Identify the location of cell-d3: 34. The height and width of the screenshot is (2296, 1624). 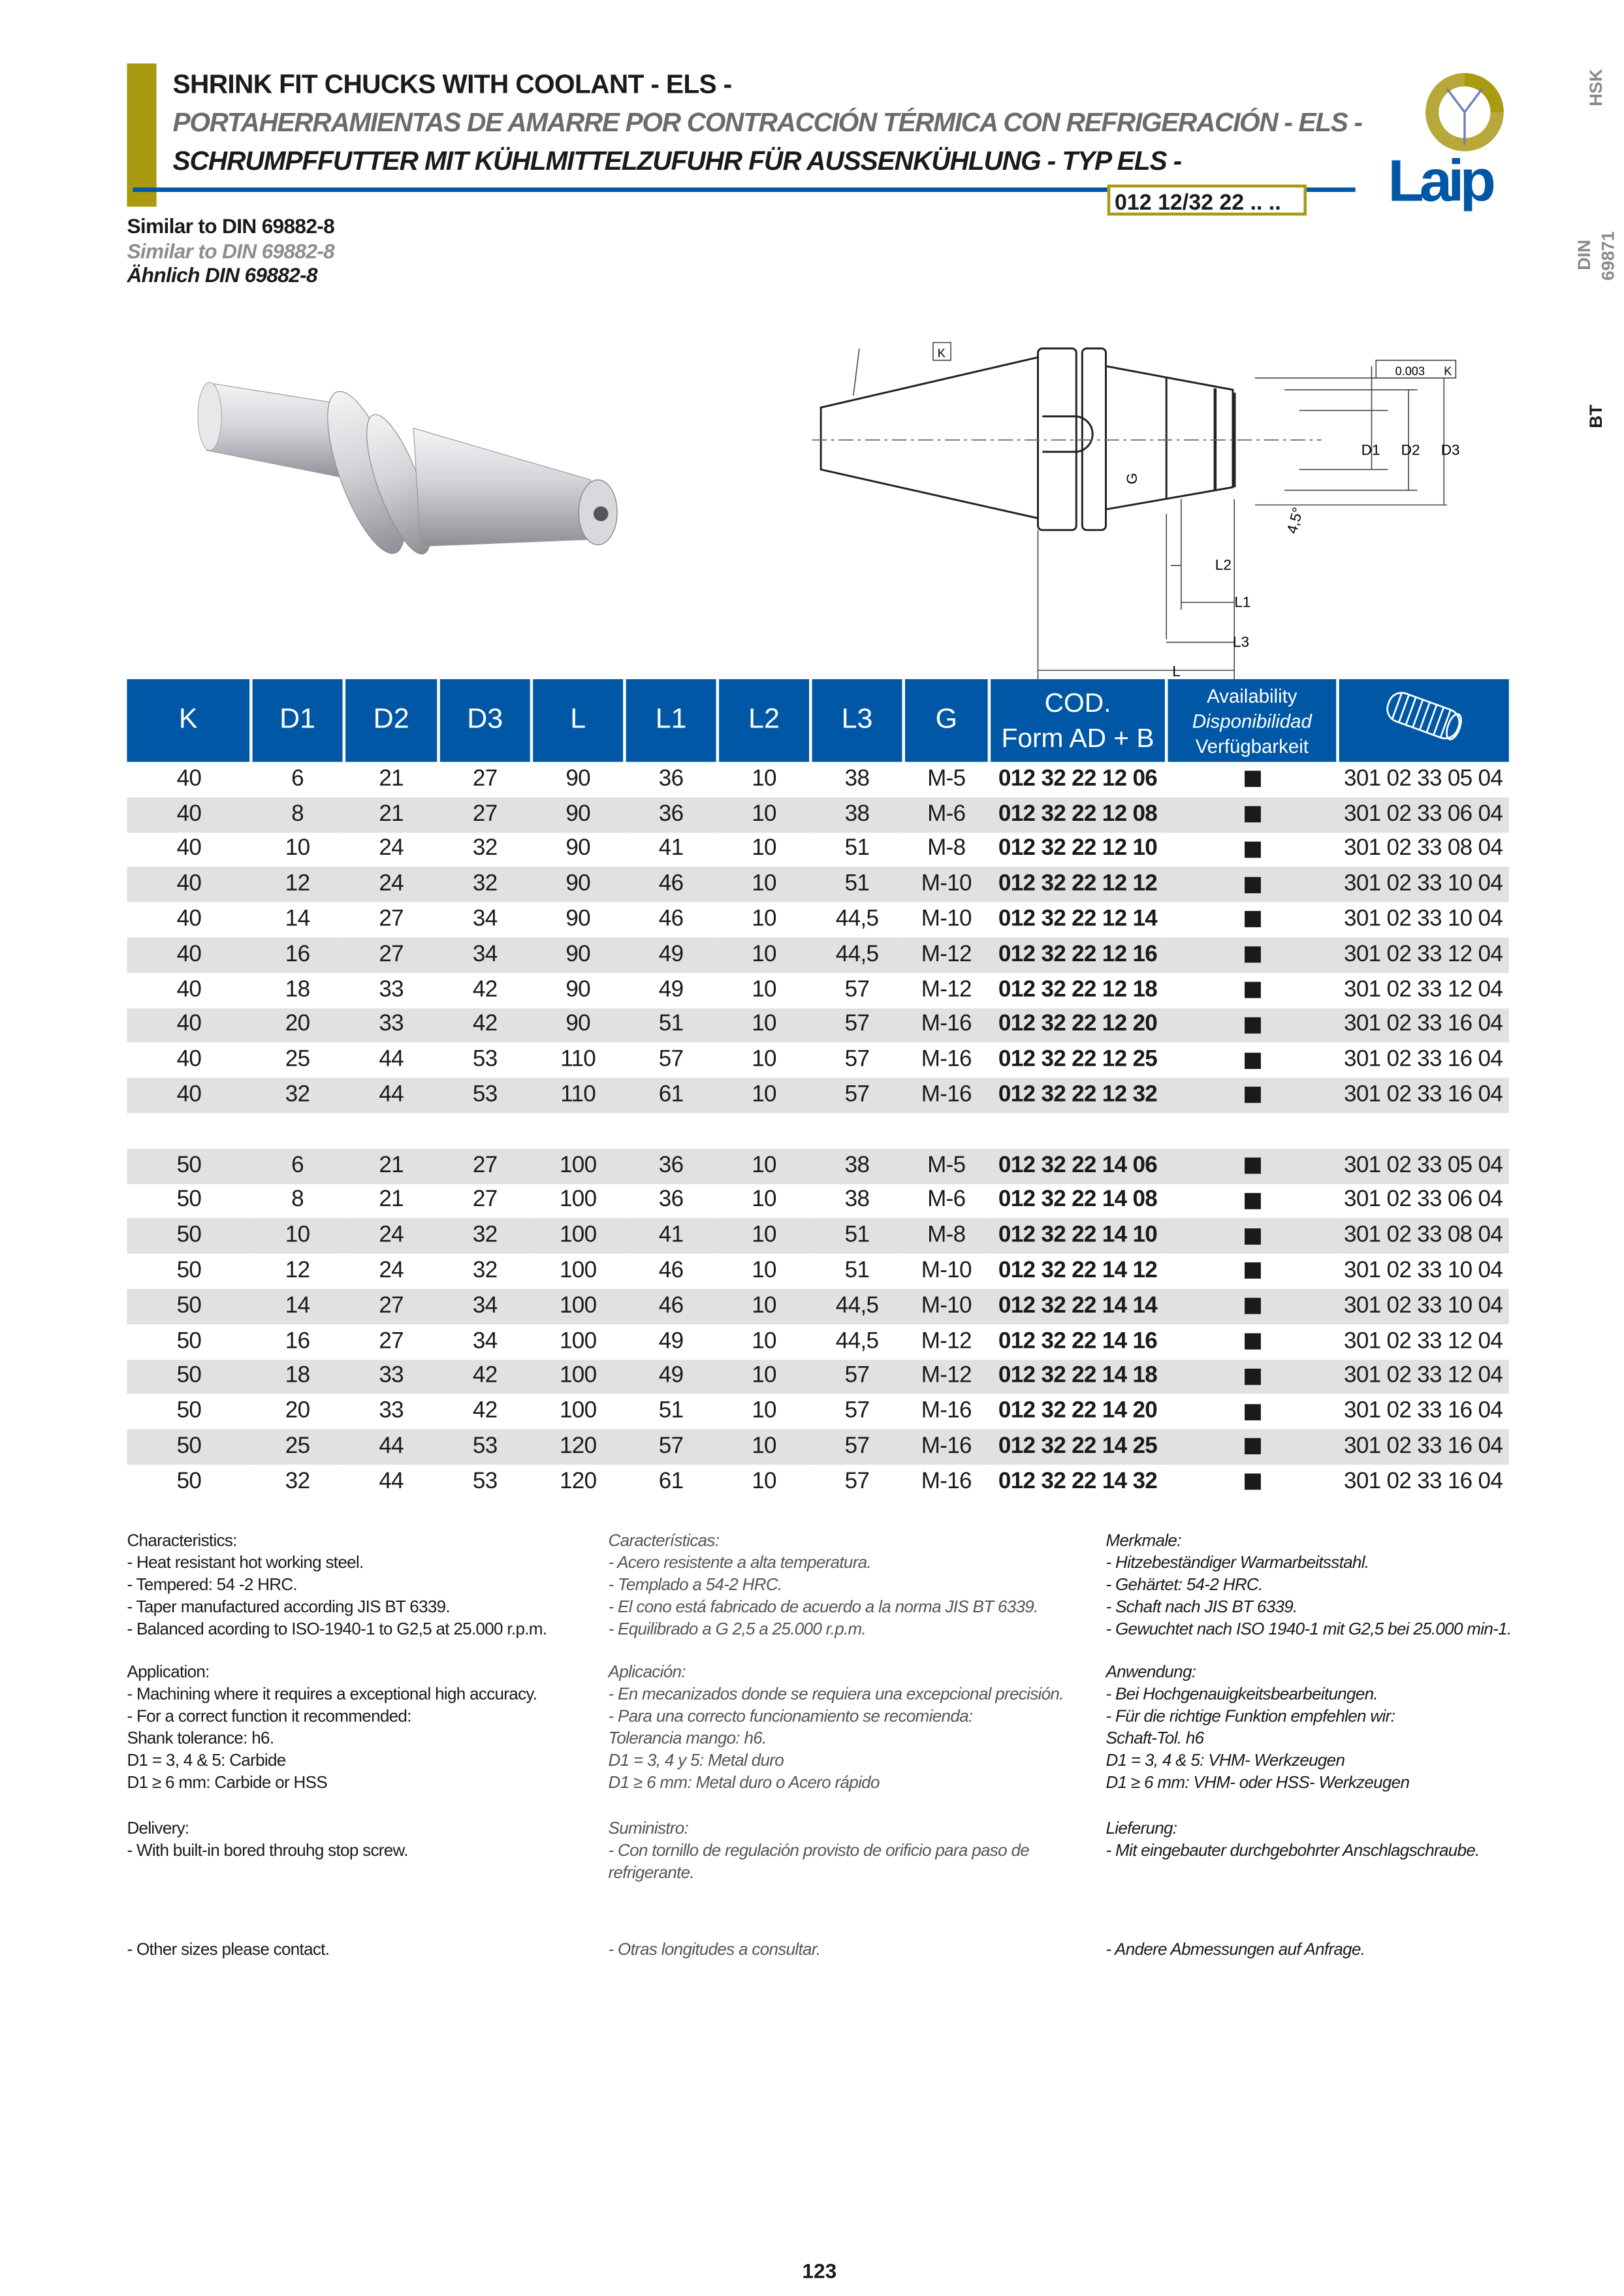
(485, 1341).